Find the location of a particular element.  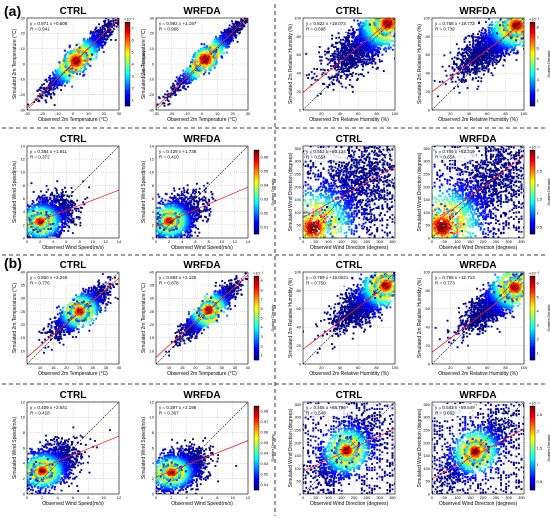

x-tick-label: -20 is located at coordinates (42, 113).